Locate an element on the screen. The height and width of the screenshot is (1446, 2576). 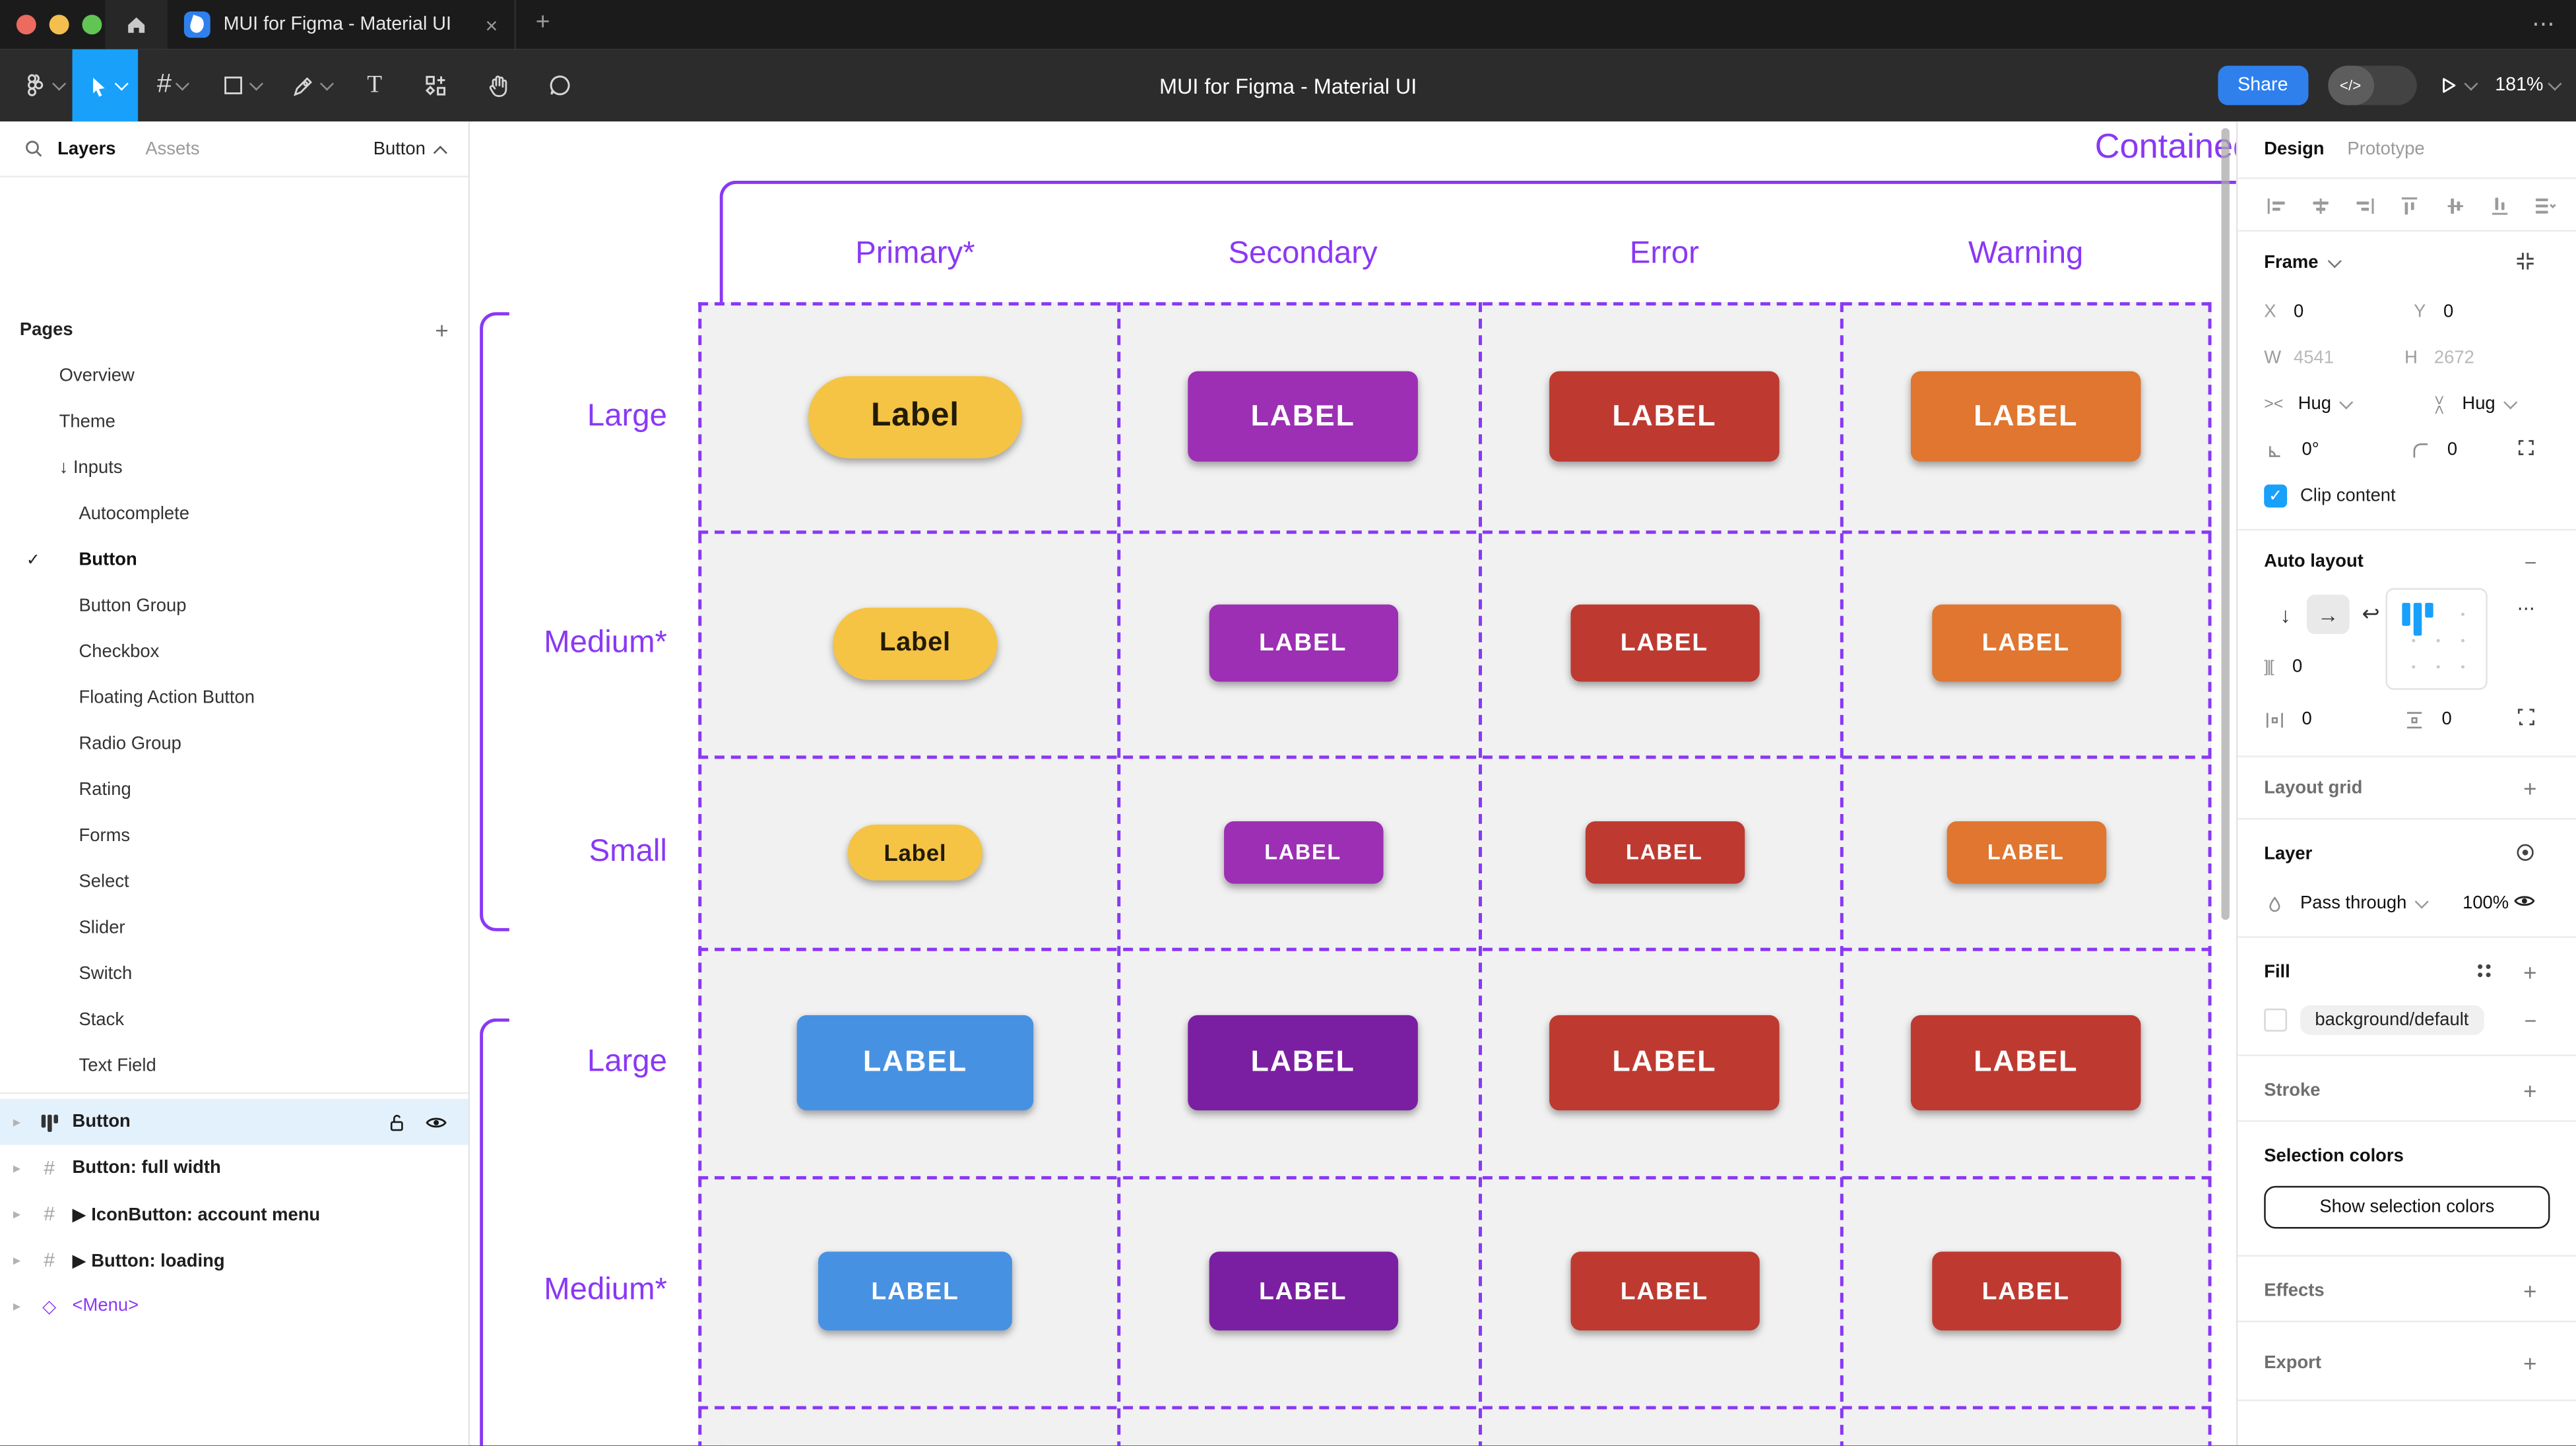
align-horizontal-center-icon is located at coordinates (2321, 205).